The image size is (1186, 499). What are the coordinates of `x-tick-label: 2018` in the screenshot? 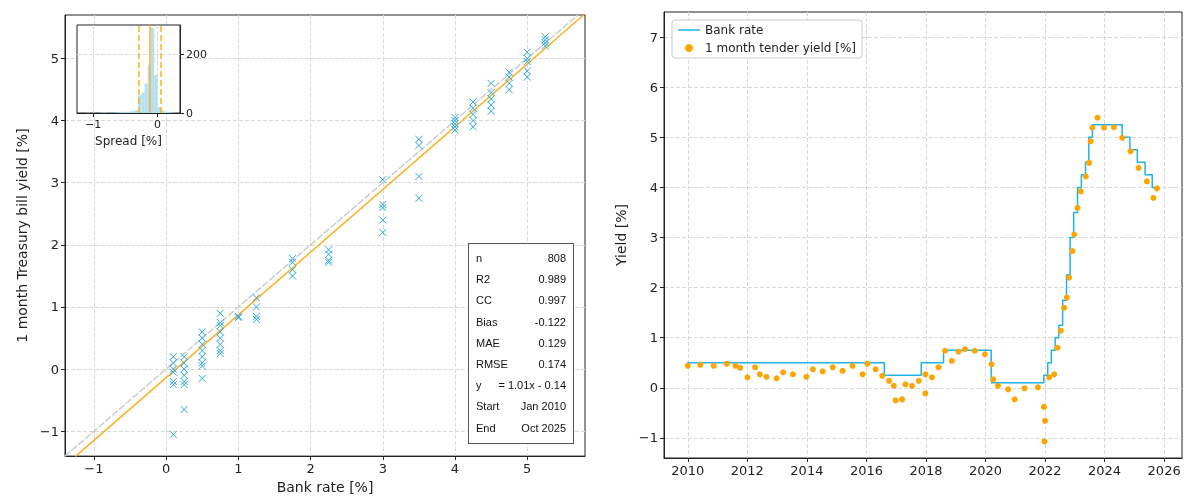 It's located at (926, 470).